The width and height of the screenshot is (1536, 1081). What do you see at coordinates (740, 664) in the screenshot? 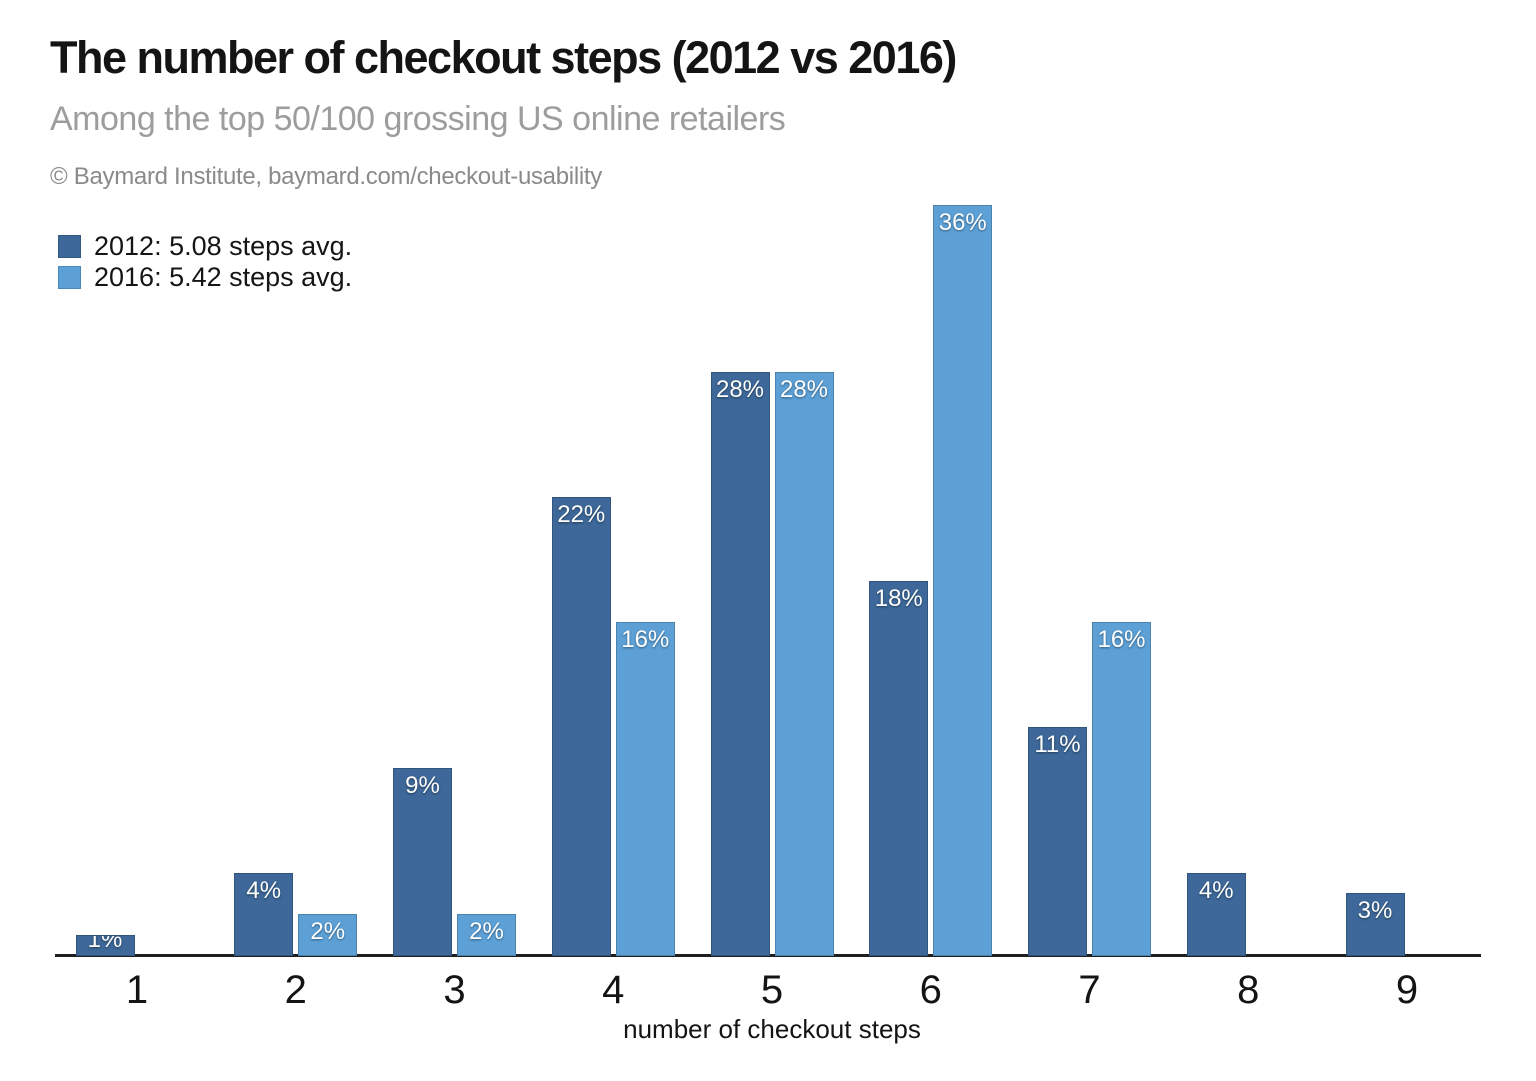
I see `bar-2012-step-5: 28%` at bounding box center [740, 664].